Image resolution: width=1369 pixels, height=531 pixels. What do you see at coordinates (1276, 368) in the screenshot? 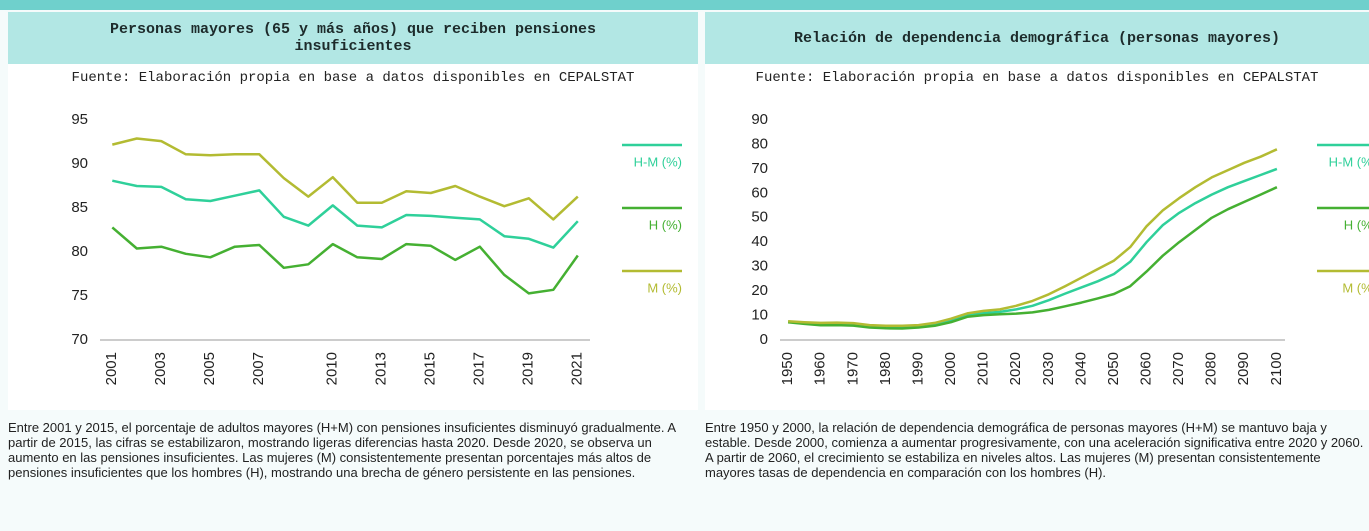
I see `x-tick-label: 2100` at bounding box center [1276, 368].